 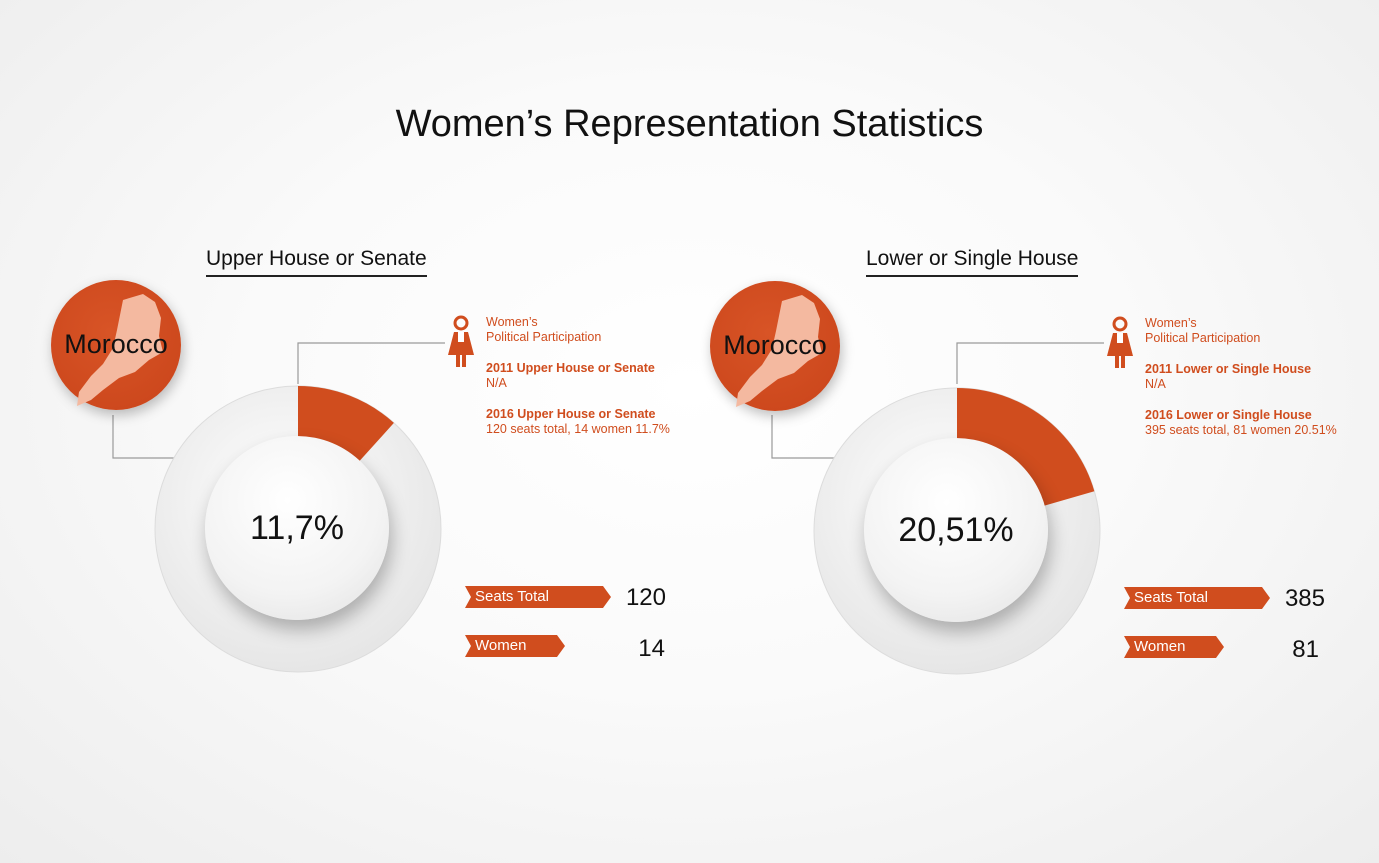 What do you see at coordinates (1304, 598) in the screenshot?
I see `seats-total-value: 385` at bounding box center [1304, 598].